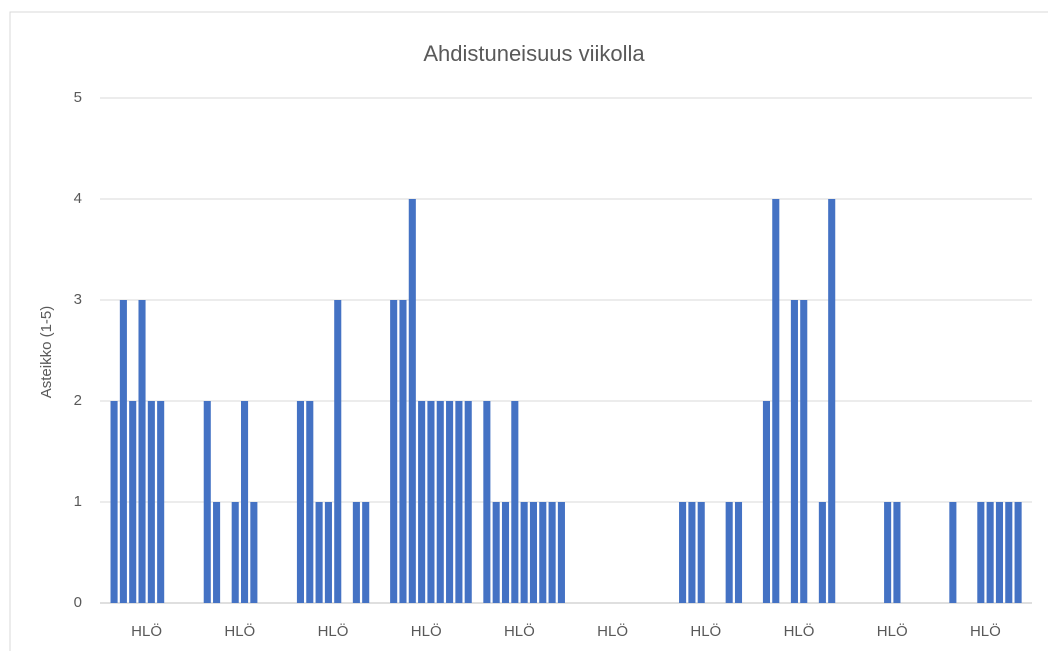  I want to click on y-tick-label: 4, so click(78, 198).